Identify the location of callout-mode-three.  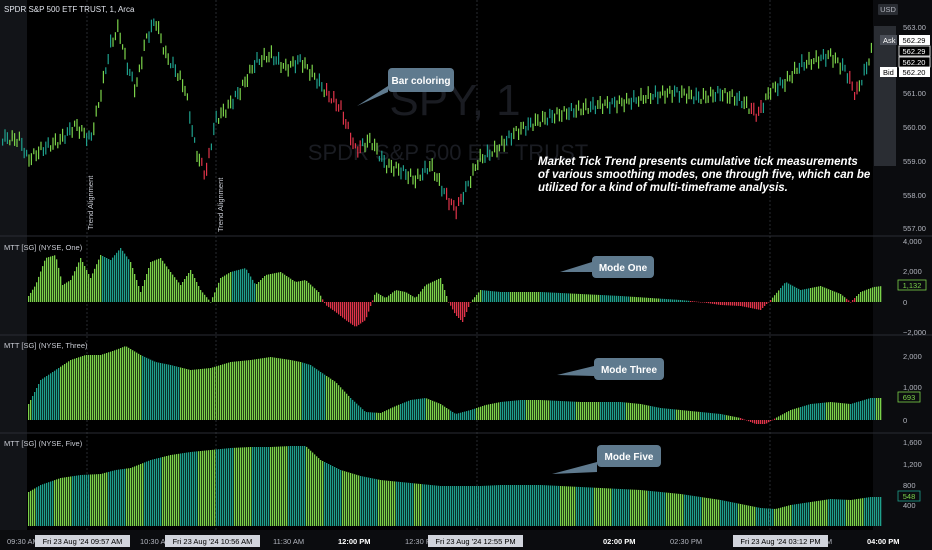
(629, 369).